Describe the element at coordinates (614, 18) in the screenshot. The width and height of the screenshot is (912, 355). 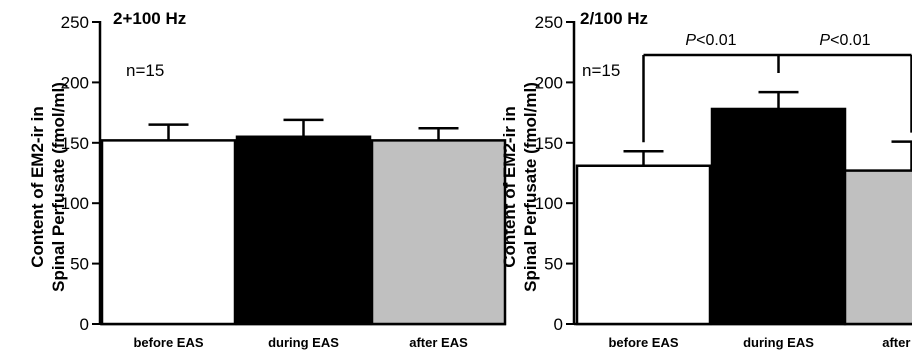
I see `chart-title: 2/100 Hz` at that location.